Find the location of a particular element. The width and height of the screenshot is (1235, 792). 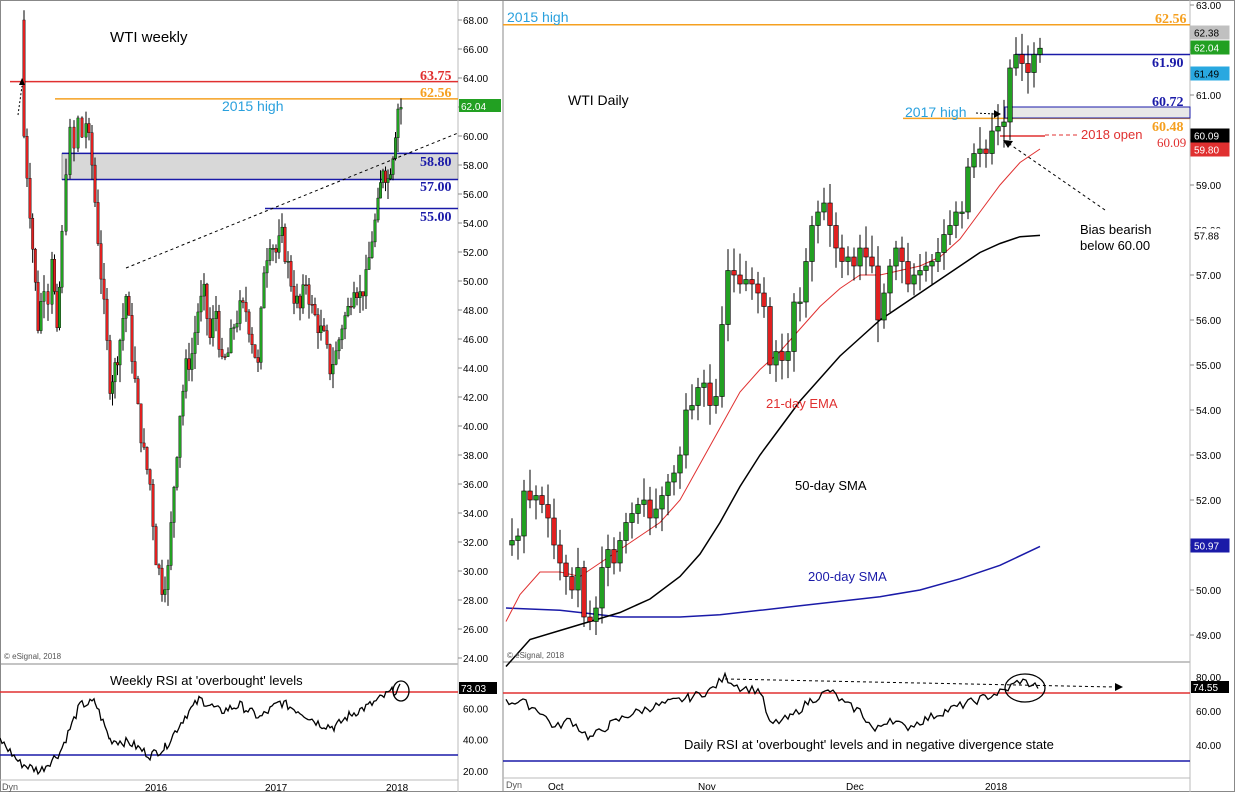

daily-source: © eSignal, 2018 is located at coordinates (536, 655).